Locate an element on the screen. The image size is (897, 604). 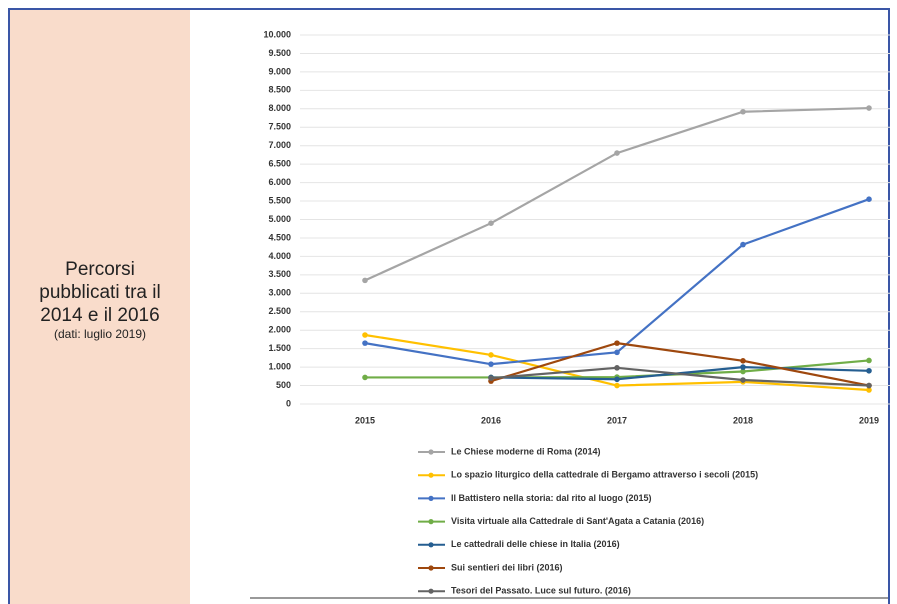
y-tick-label: 1.000 is located at coordinates (279, 366).